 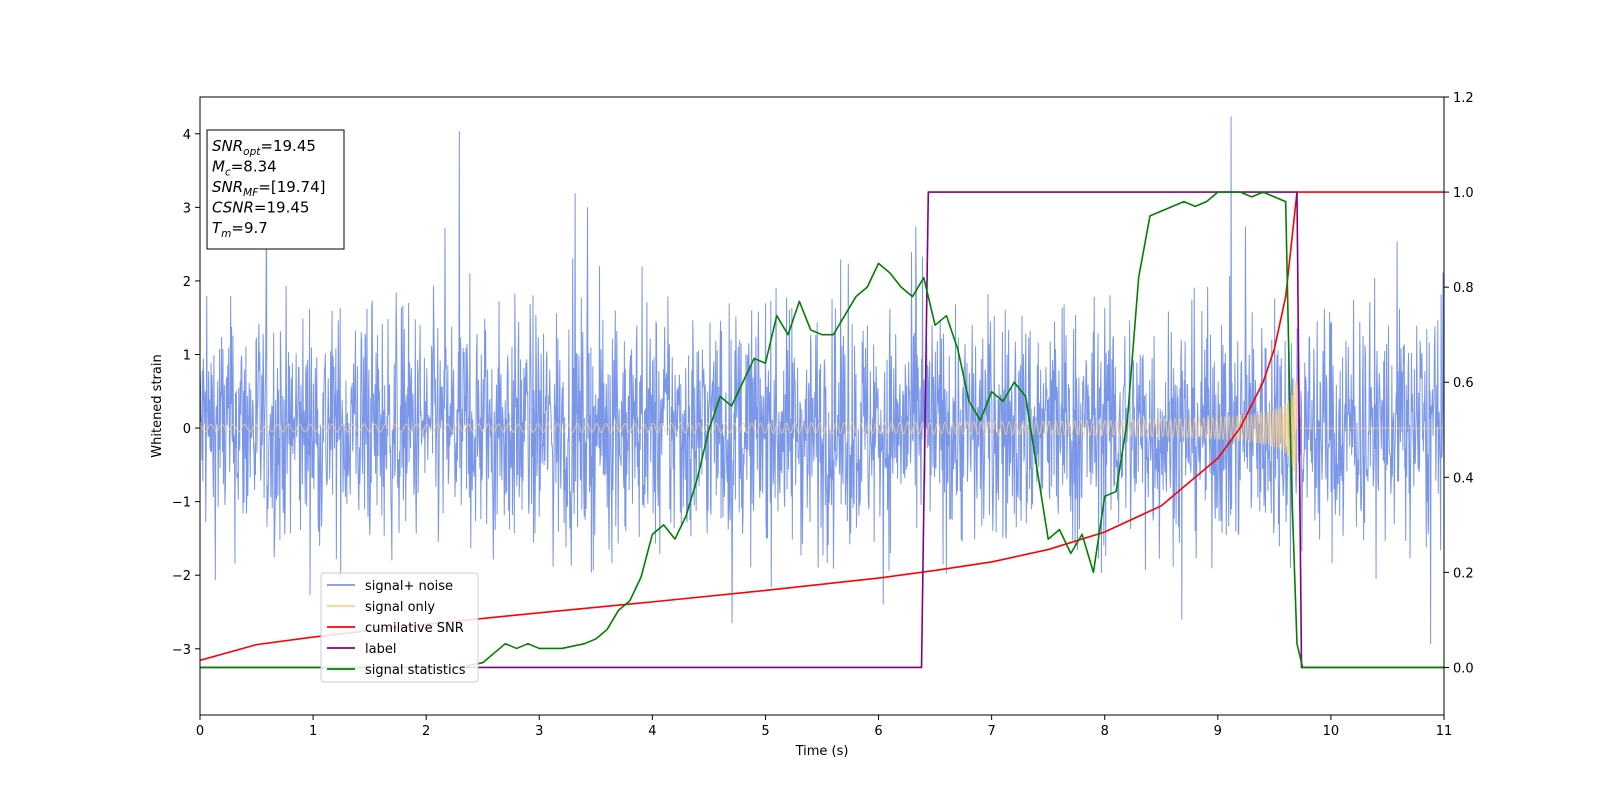 What do you see at coordinates (1444, 731) in the screenshot?
I see `x-tick-label: 11` at bounding box center [1444, 731].